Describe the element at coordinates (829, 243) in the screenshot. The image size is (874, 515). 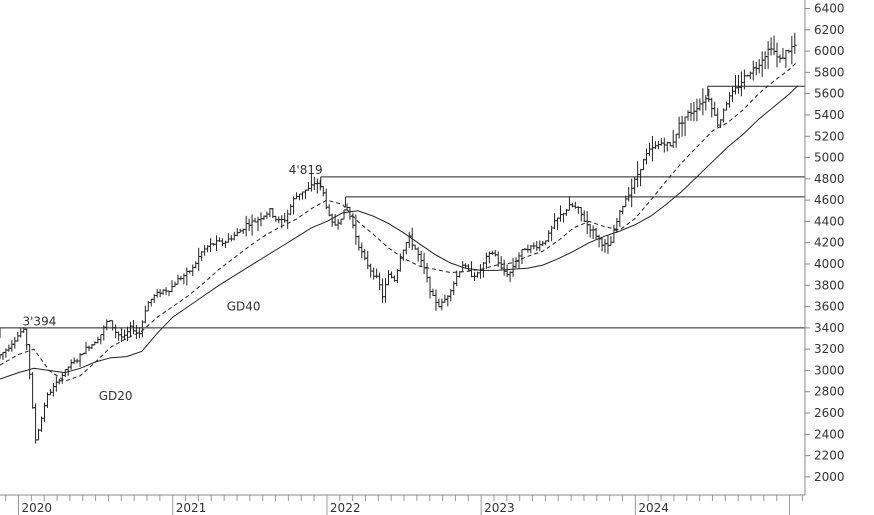
I see `y-tick-label: 4200` at that location.